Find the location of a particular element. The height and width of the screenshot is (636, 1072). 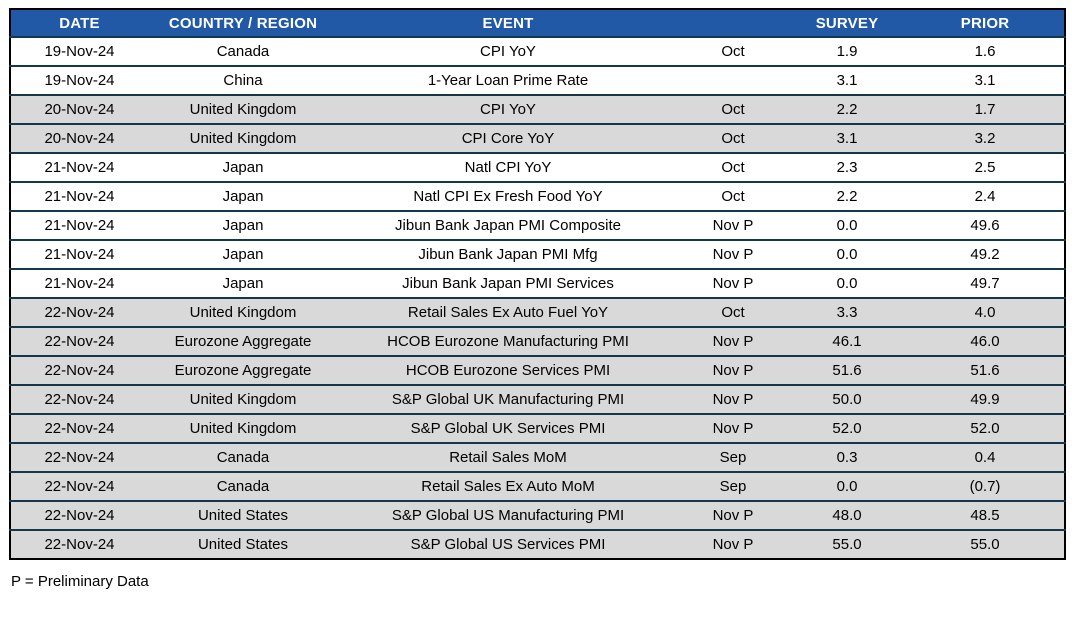

cell-event: Jibun Bank Japan PMI Services is located at coordinates (508, 283).